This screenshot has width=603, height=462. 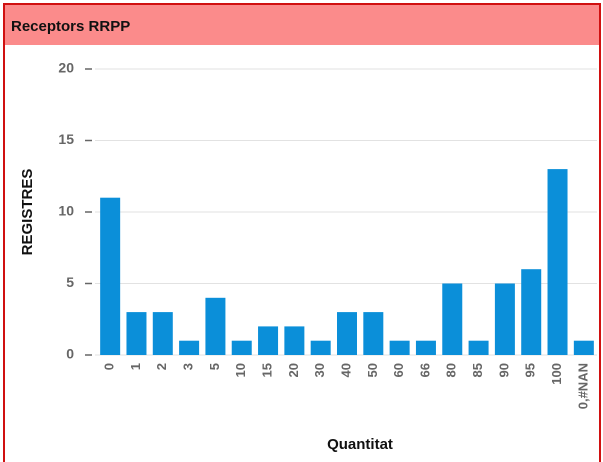 What do you see at coordinates (240, 370) in the screenshot?
I see `x-tick-label: 10` at bounding box center [240, 370].